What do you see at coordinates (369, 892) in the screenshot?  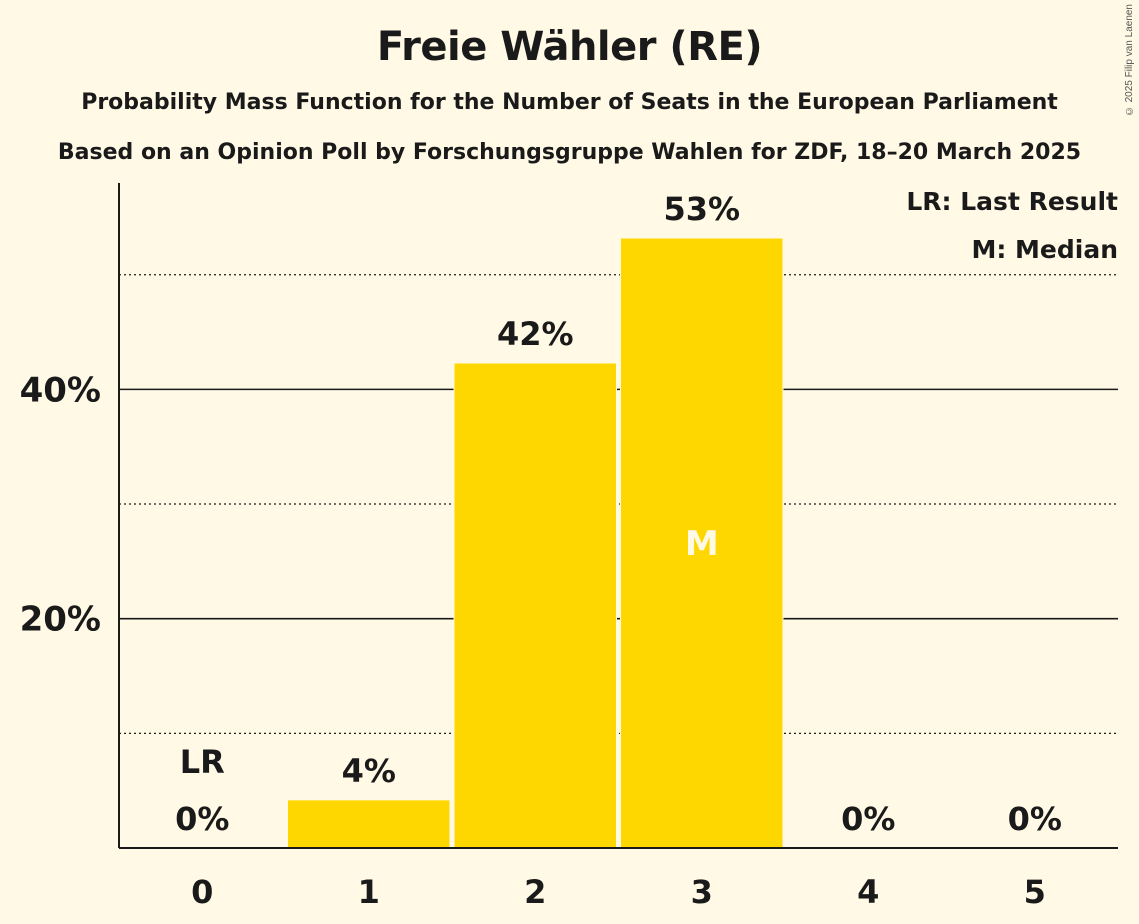 I see `x-tick-label: 1` at bounding box center [369, 892].